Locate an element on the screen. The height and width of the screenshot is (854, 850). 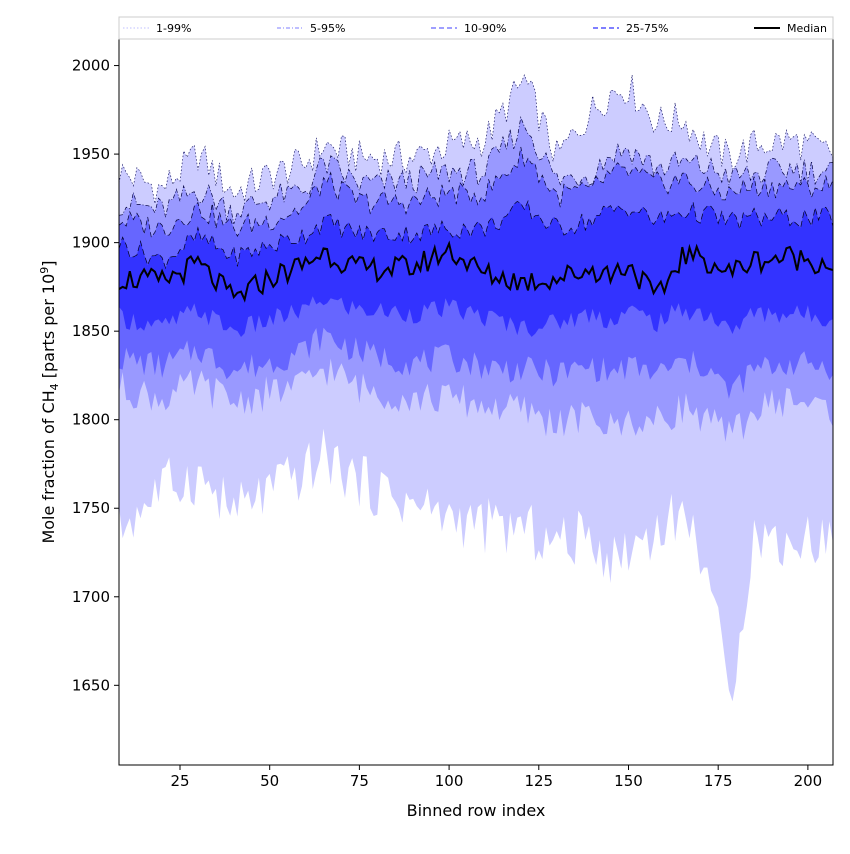
line-median is located at coordinates (476, 271).